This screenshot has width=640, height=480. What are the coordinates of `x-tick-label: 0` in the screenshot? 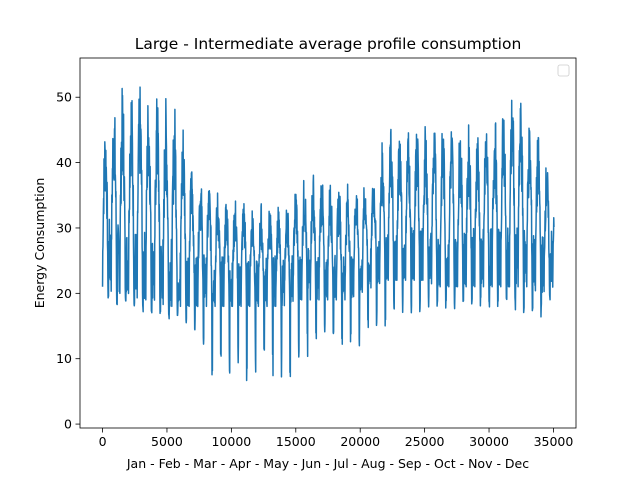 It's located at (103, 441).